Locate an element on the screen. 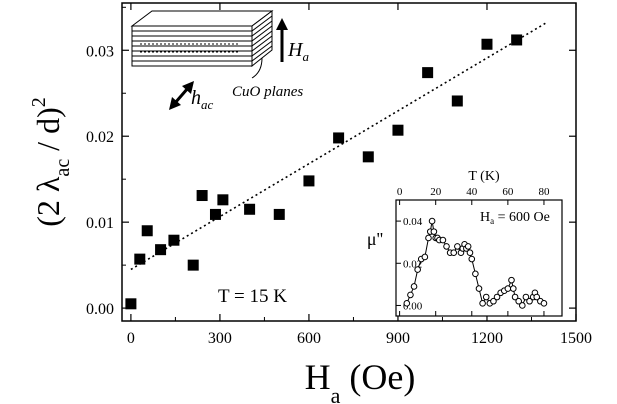  inset-x-tick-label: 60 is located at coordinates (508, 192).